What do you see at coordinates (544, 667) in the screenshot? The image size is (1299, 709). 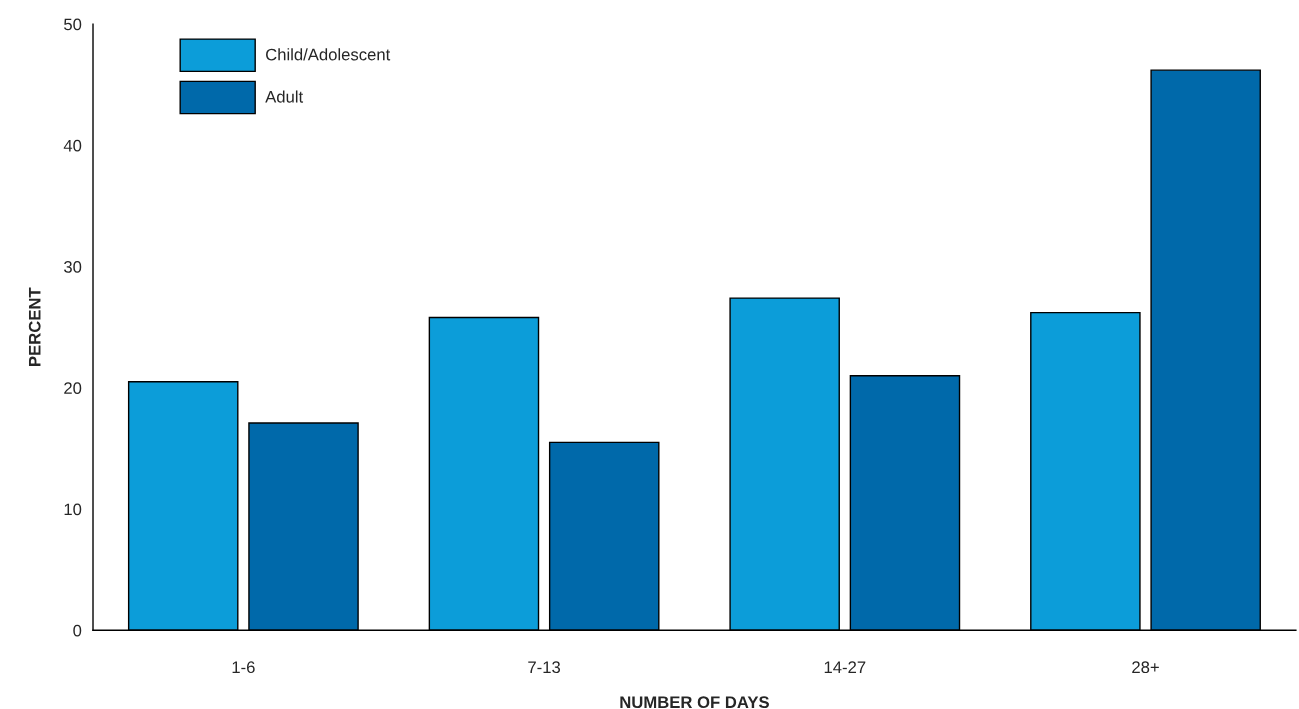 I see `x-tick-label: 7-13` at bounding box center [544, 667].